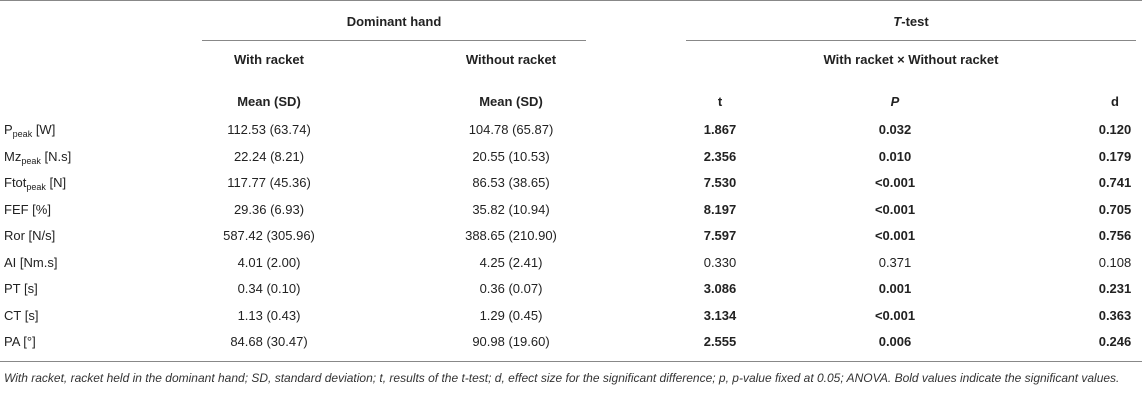 Image resolution: width=1142 pixels, height=410 pixels. What do you see at coordinates (720, 315) in the screenshot?
I see `cell-t: 3.134` at bounding box center [720, 315].